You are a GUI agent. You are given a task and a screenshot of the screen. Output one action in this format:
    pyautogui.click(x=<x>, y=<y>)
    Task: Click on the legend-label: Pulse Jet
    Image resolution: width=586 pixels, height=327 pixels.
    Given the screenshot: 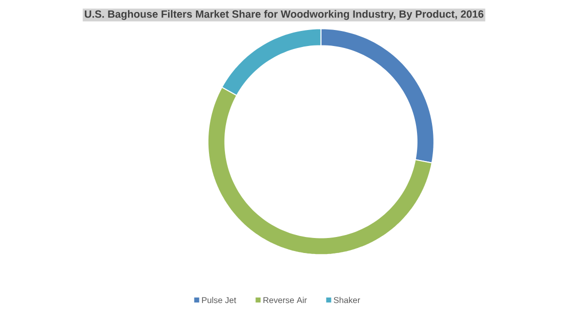 What is the action you would take?
    pyautogui.click(x=219, y=300)
    